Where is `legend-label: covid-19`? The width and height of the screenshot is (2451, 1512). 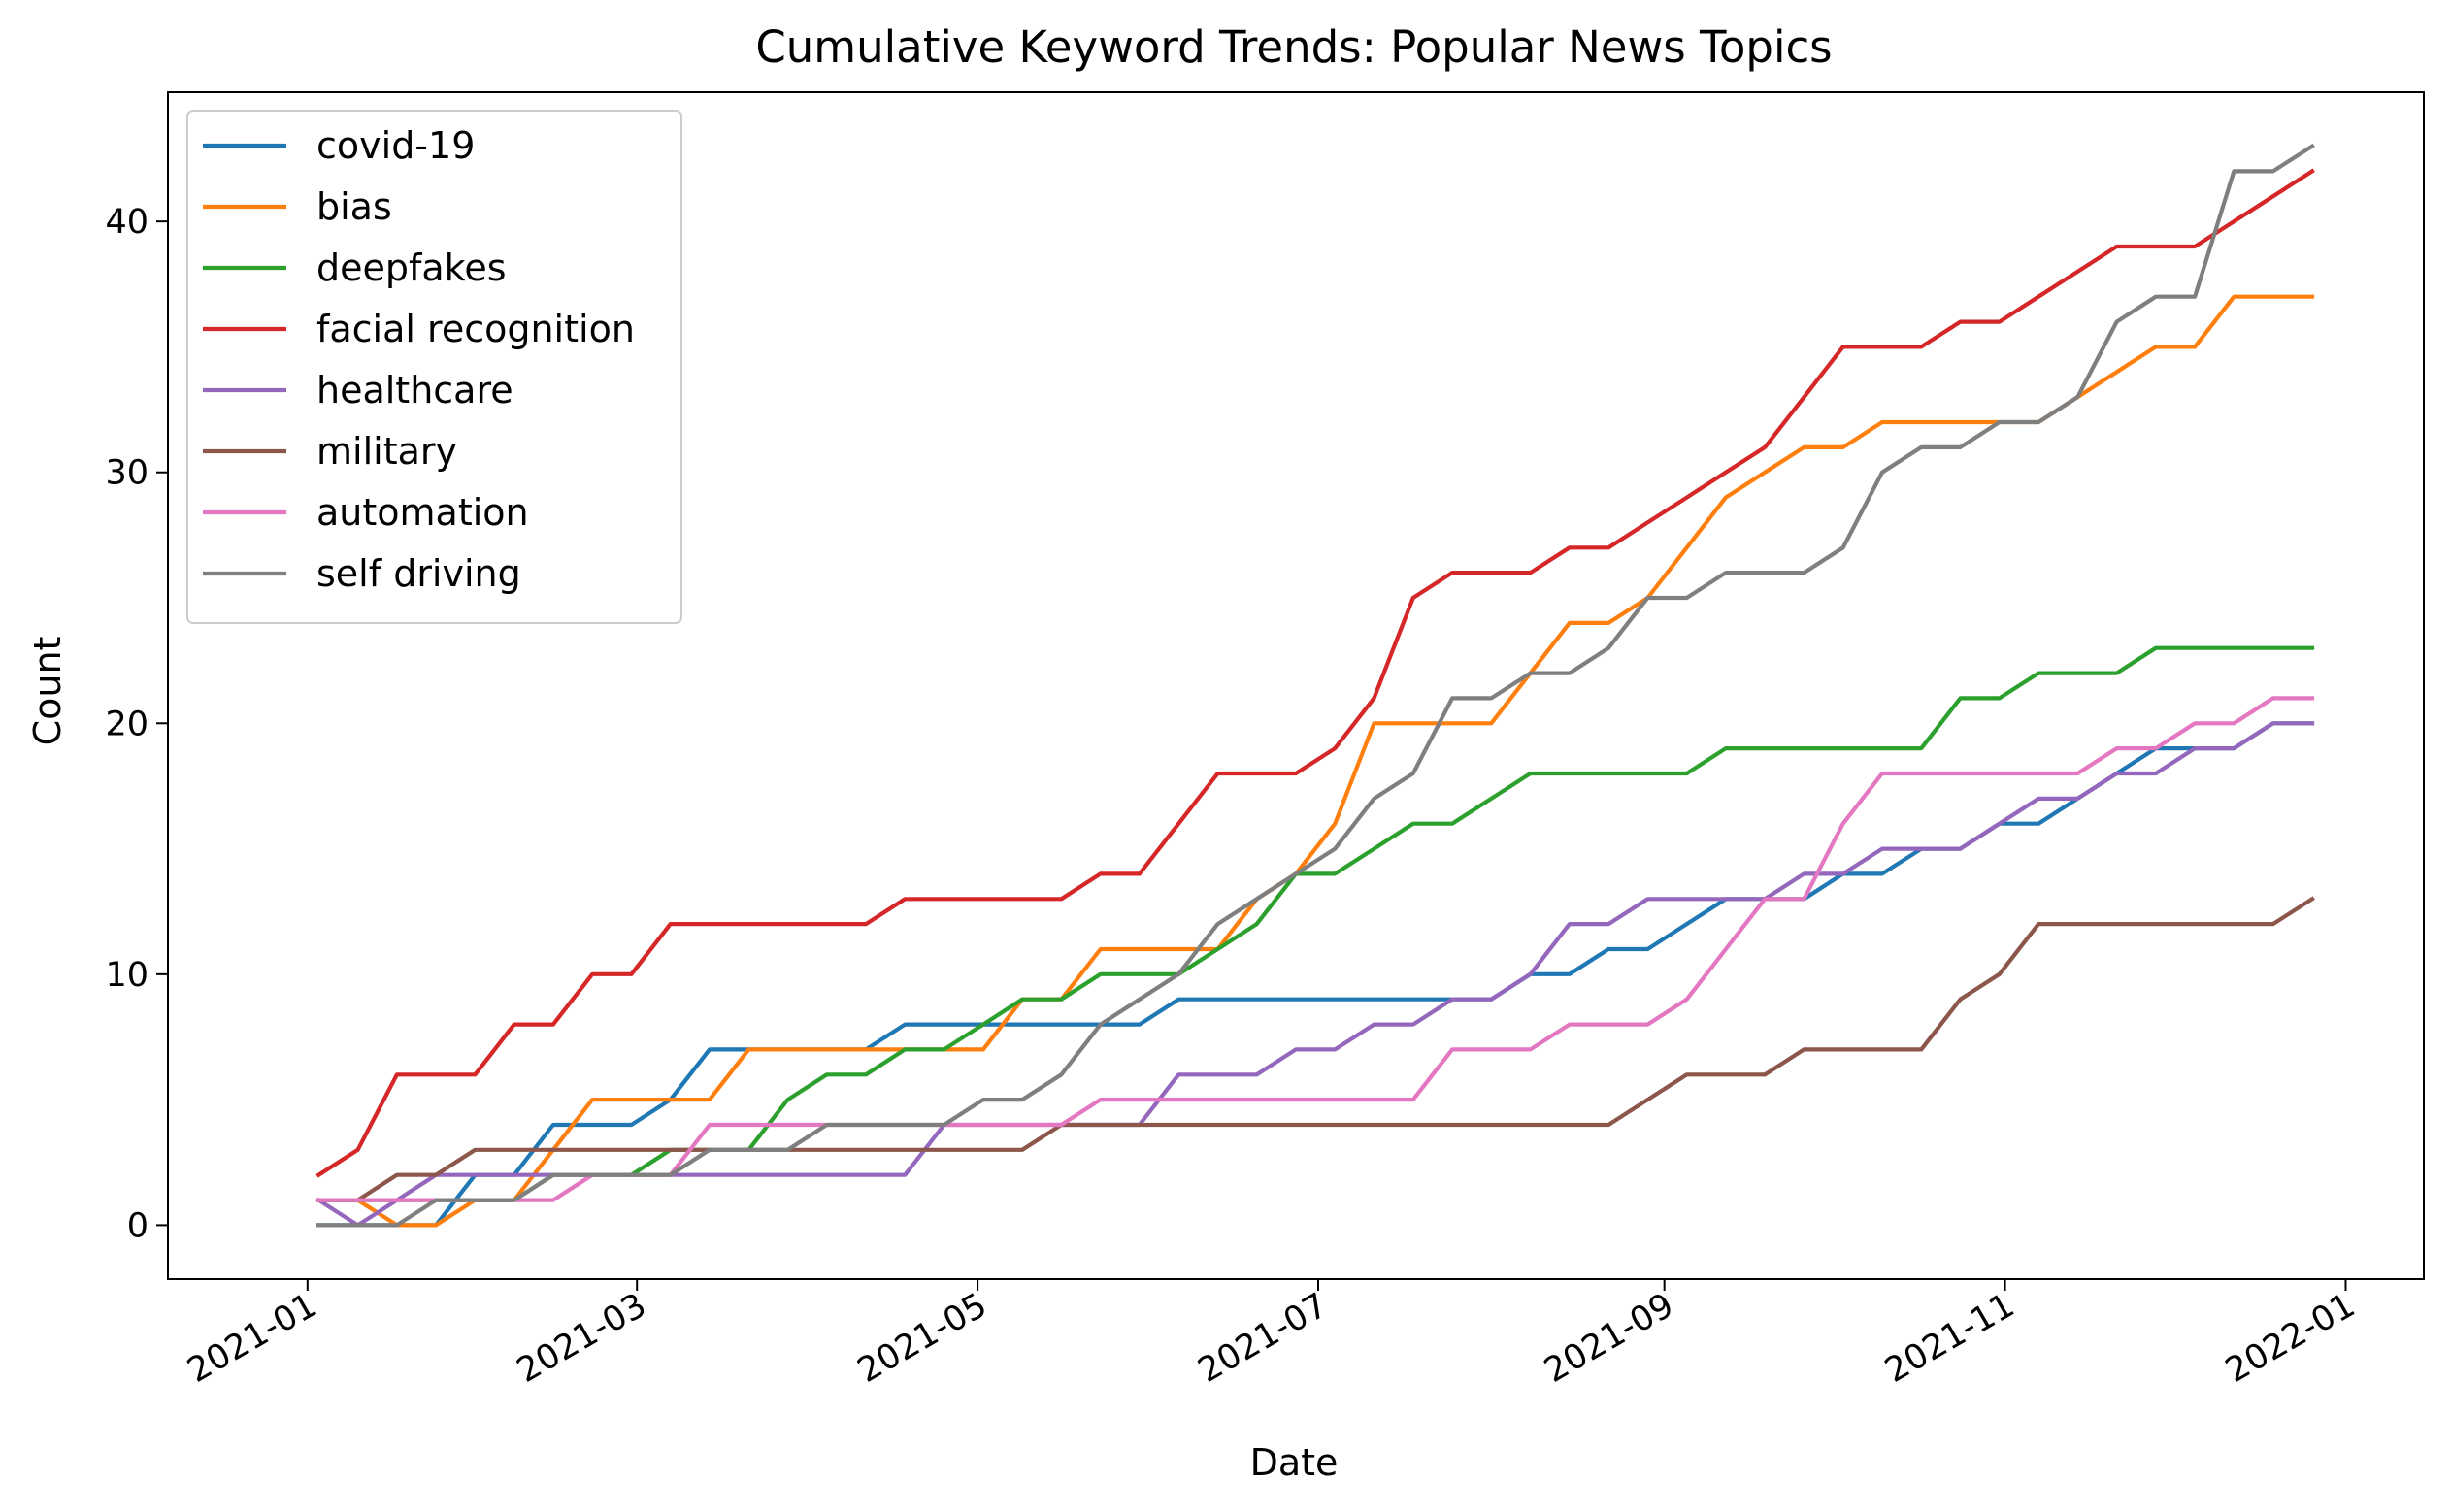
legend-label: covid-19 is located at coordinates (395, 146).